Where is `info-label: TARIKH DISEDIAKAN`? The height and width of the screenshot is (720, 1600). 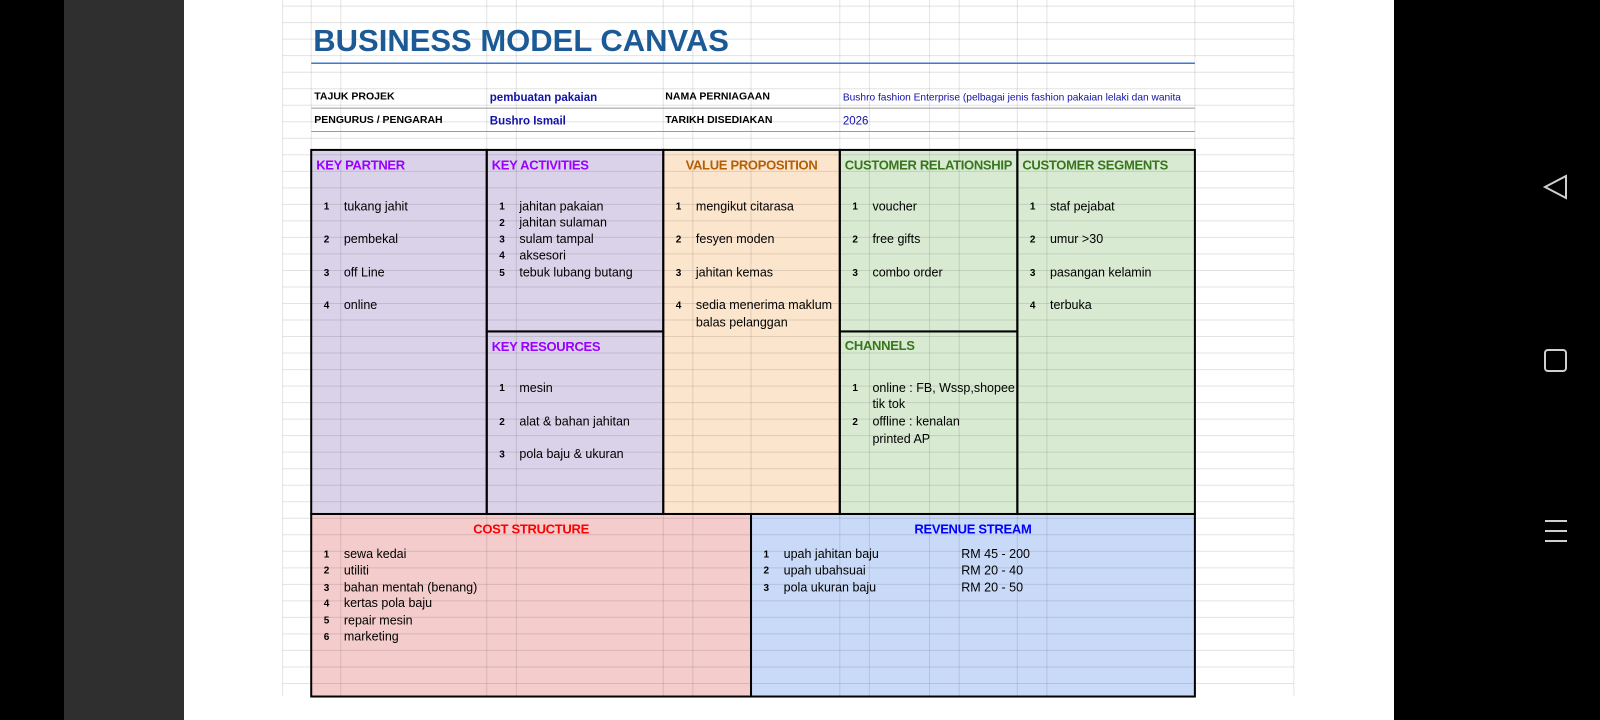 info-label: TARIKH DISEDIAKAN is located at coordinates (718, 120).